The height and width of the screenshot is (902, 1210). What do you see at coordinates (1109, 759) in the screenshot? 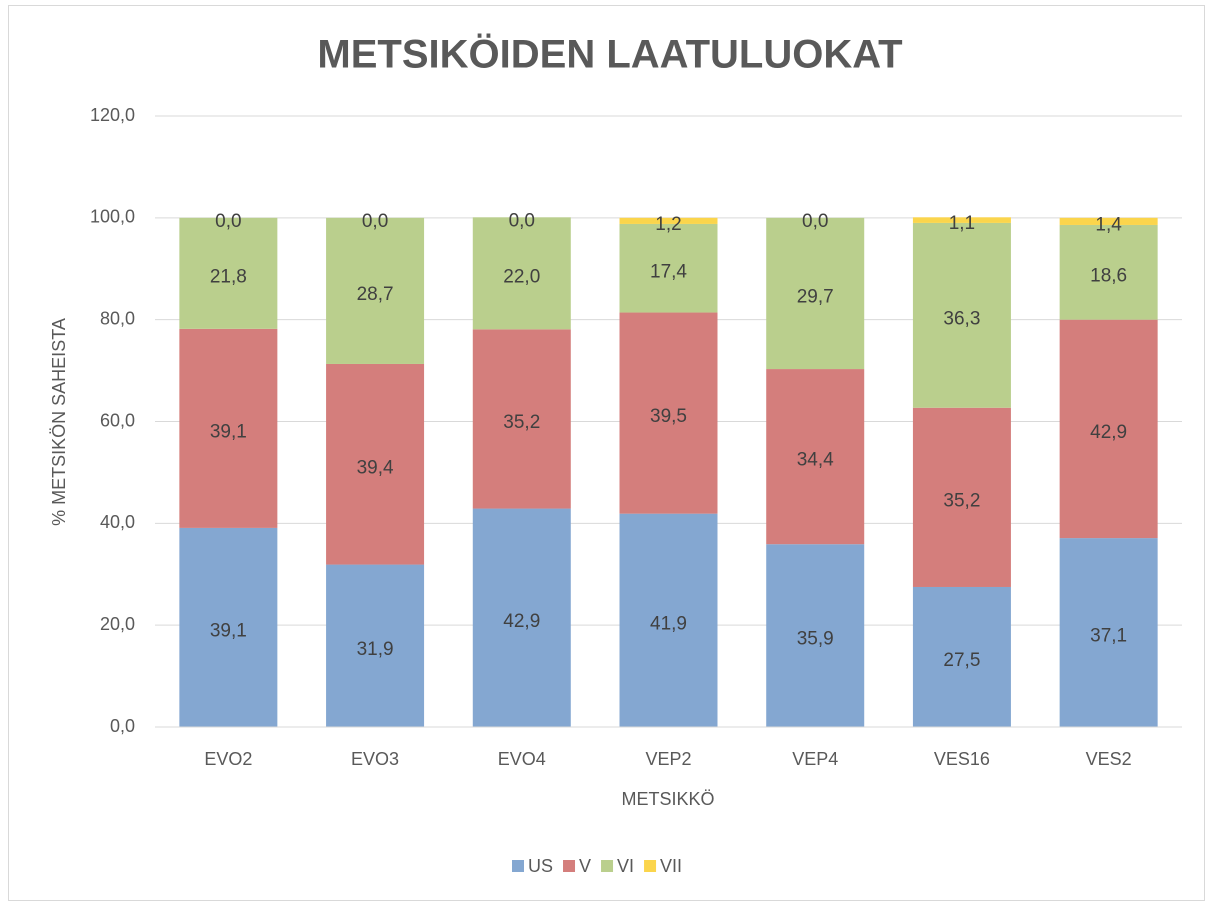
I see `x-tick-label: VES2` at bounding box center [1109, 759].